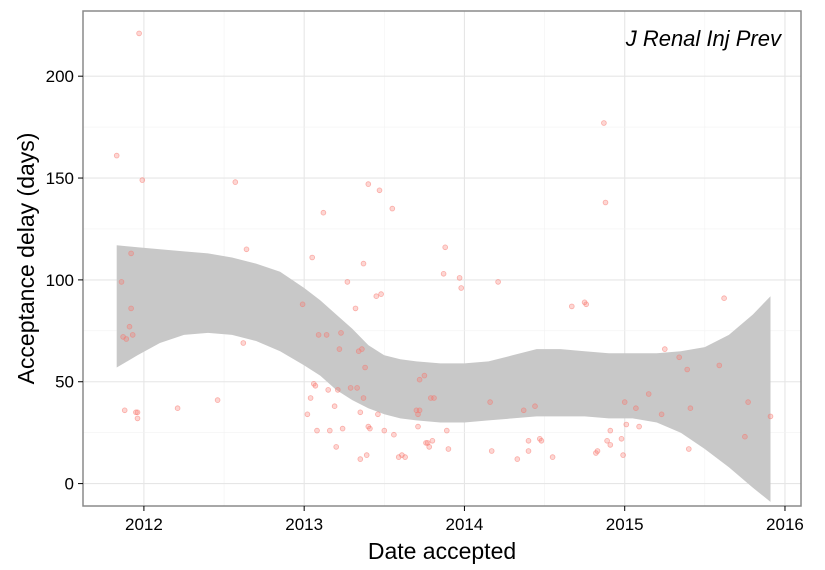 Image resolution: width=825 pixels, height=570 pixels. What do you see at coordinates (704, 38) in the screenshot?
I see `journal-annotation: J Renal Inj Prev` at bounding box center [704, 38].